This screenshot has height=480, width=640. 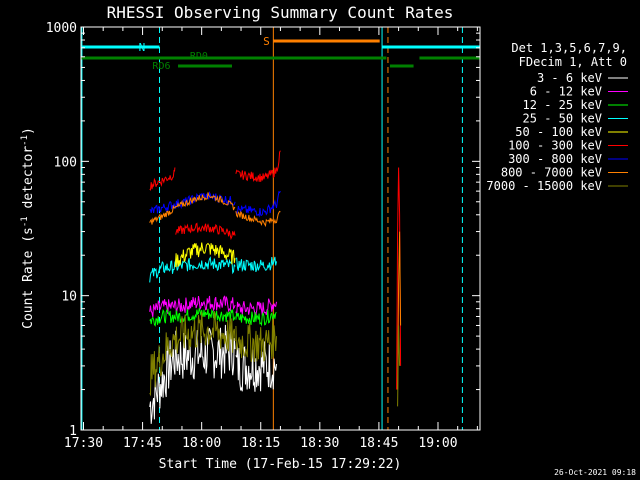 I want to click on legend-header-line-2: FDecim 1, Att 0, so click(x=573, y=62).